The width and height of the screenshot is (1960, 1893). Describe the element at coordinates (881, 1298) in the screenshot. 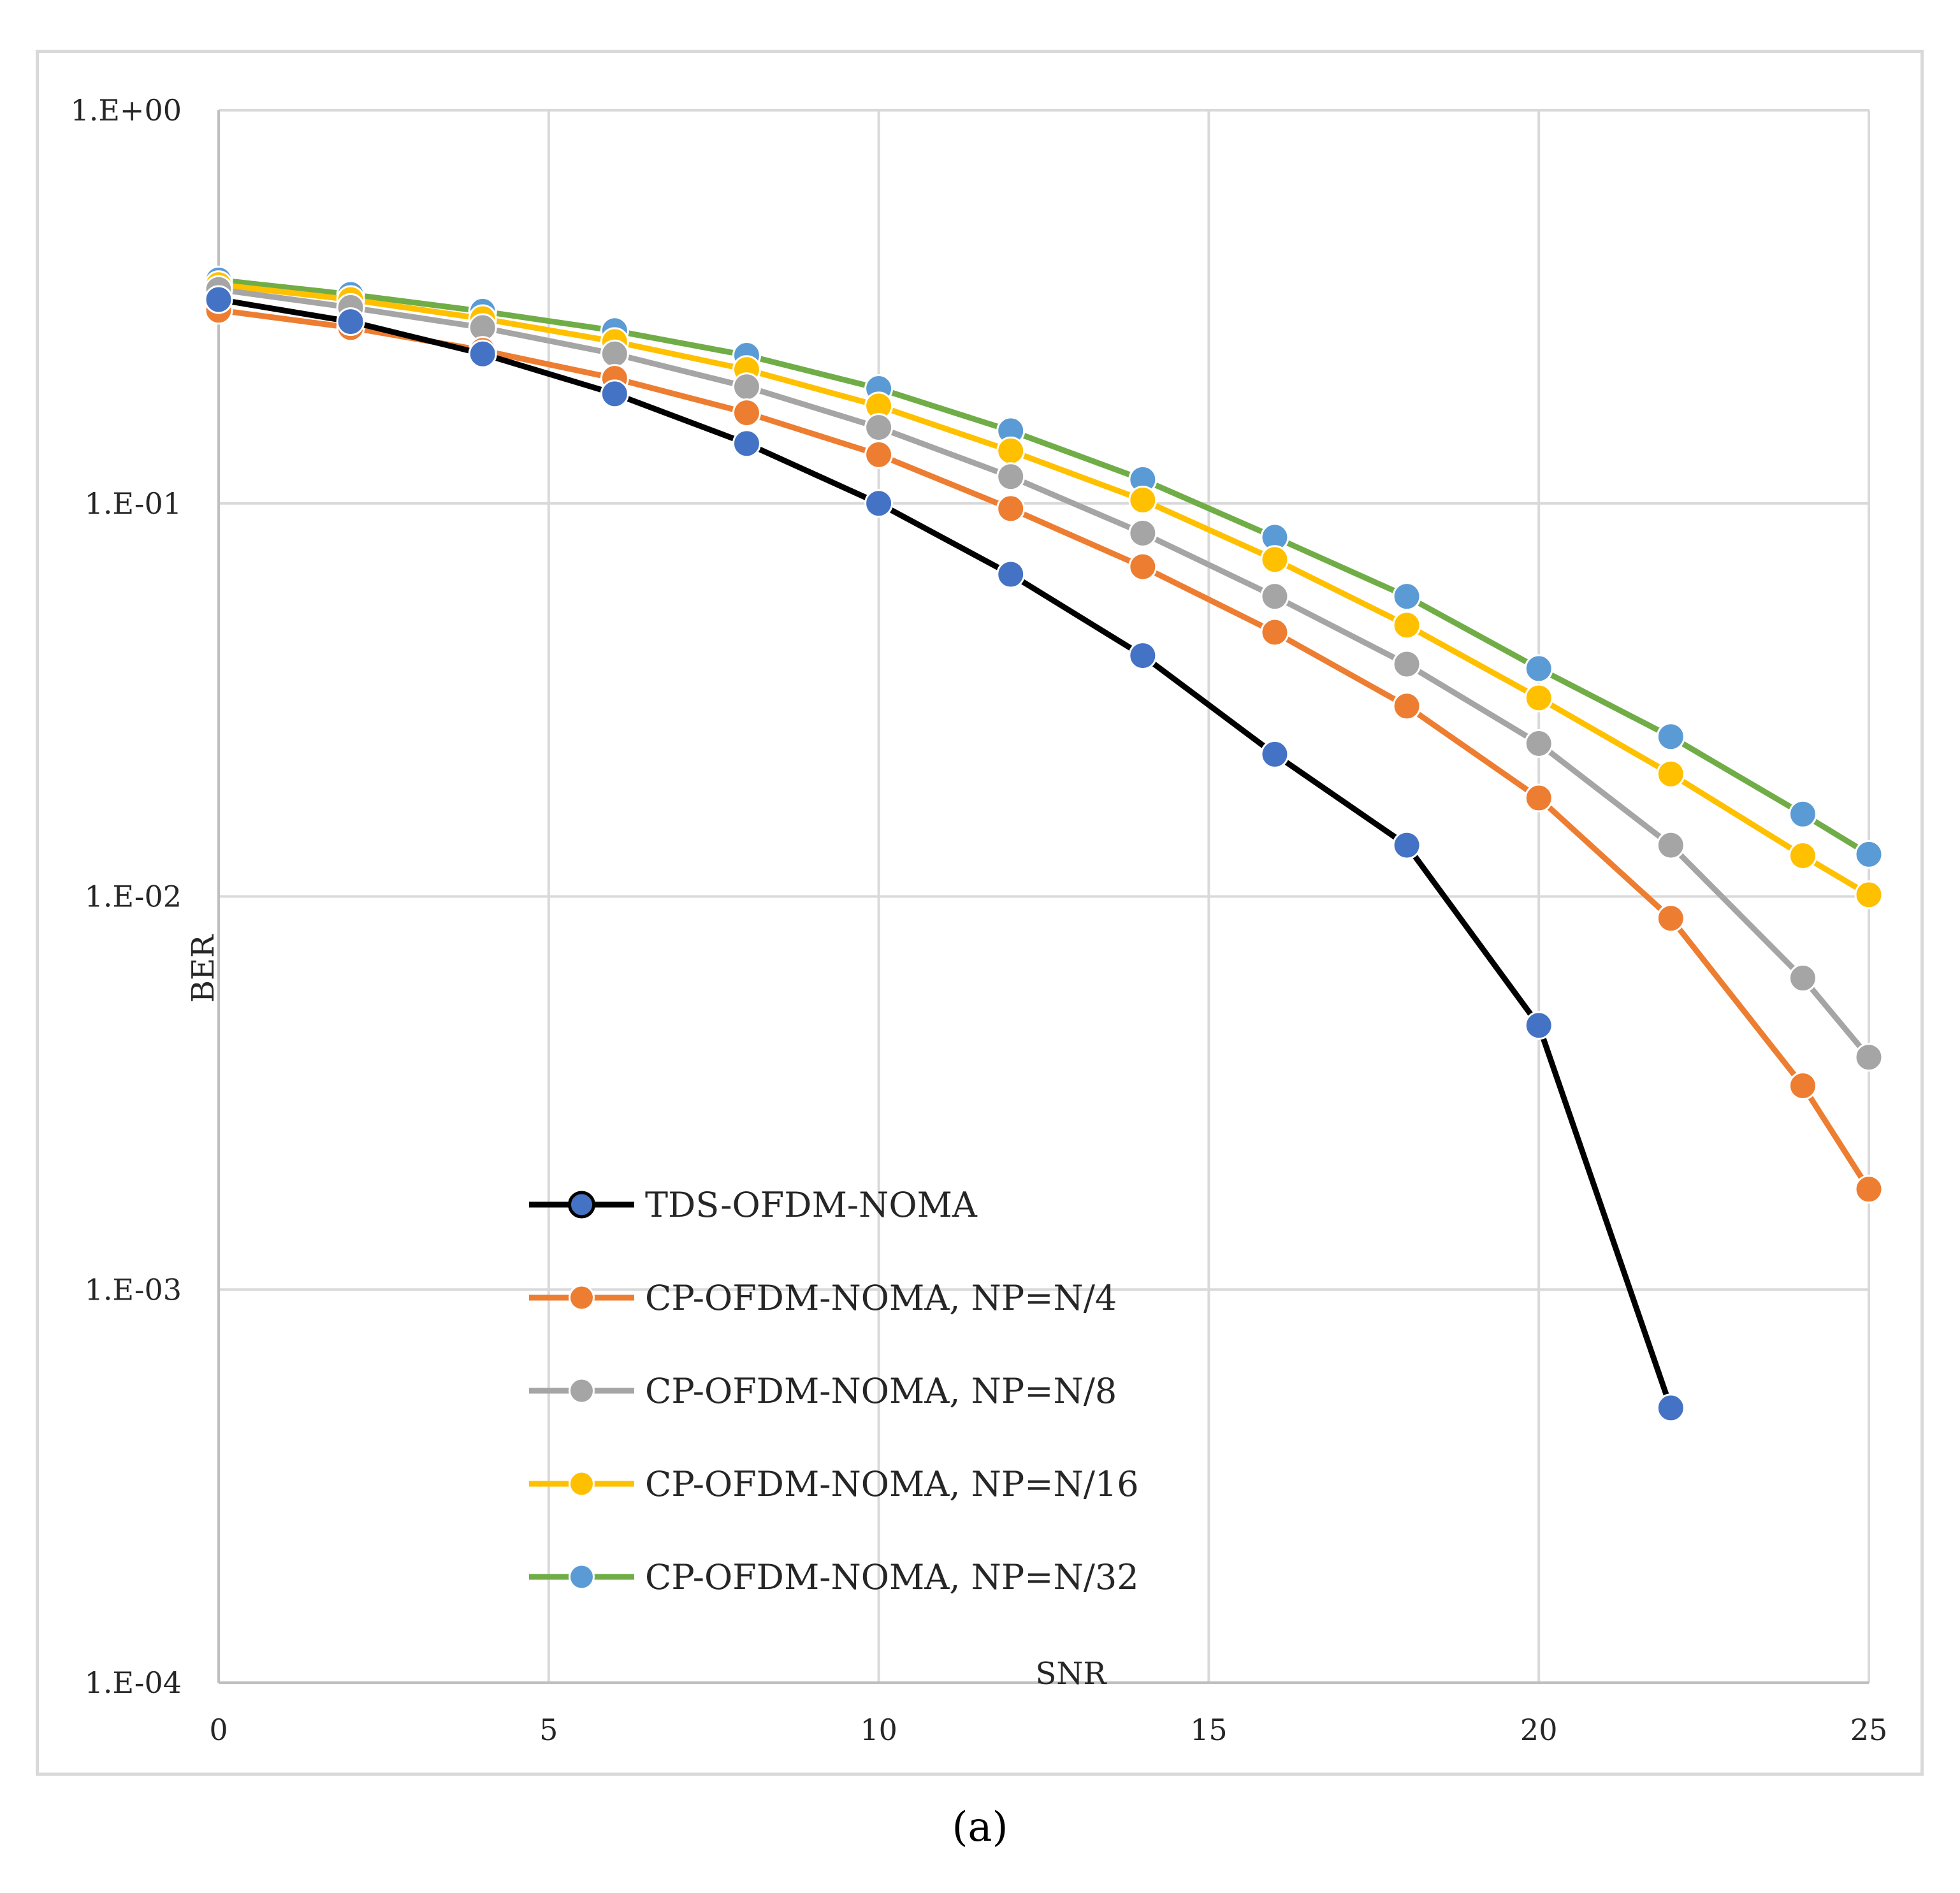

I see `legend-label: CP-OFDM-NOMA, NP=N/4` at that location.